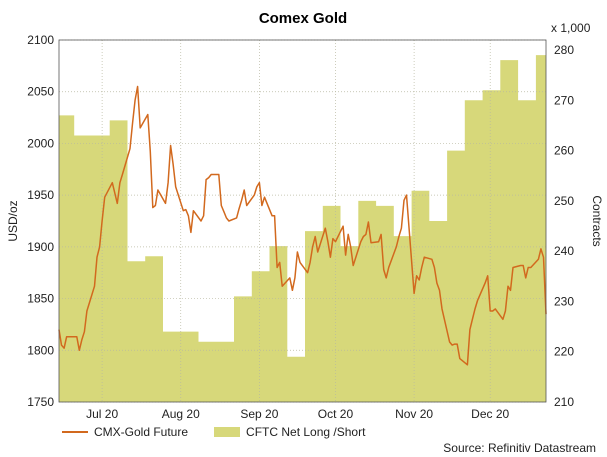 This screenshot has height=457, width=607. I want to click on y-axis-label: USD/oz, so click(13, 220).